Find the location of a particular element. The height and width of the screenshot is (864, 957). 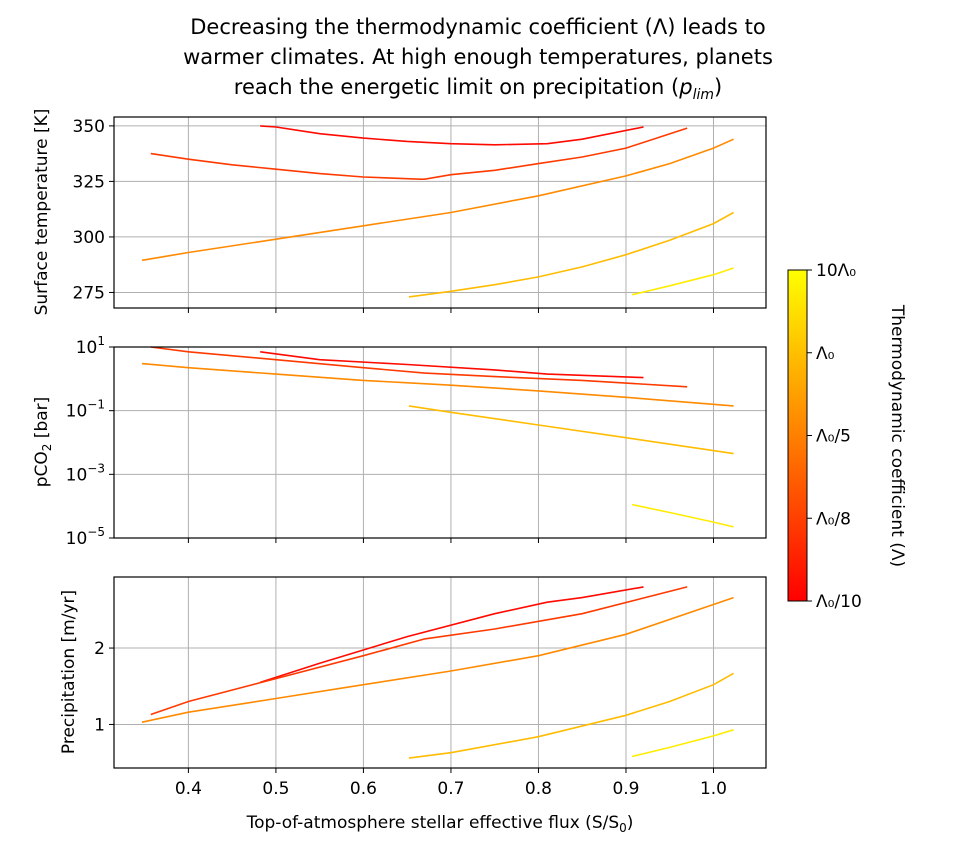

x-tick-label: 0.4 is located at coordinates (188, 789).